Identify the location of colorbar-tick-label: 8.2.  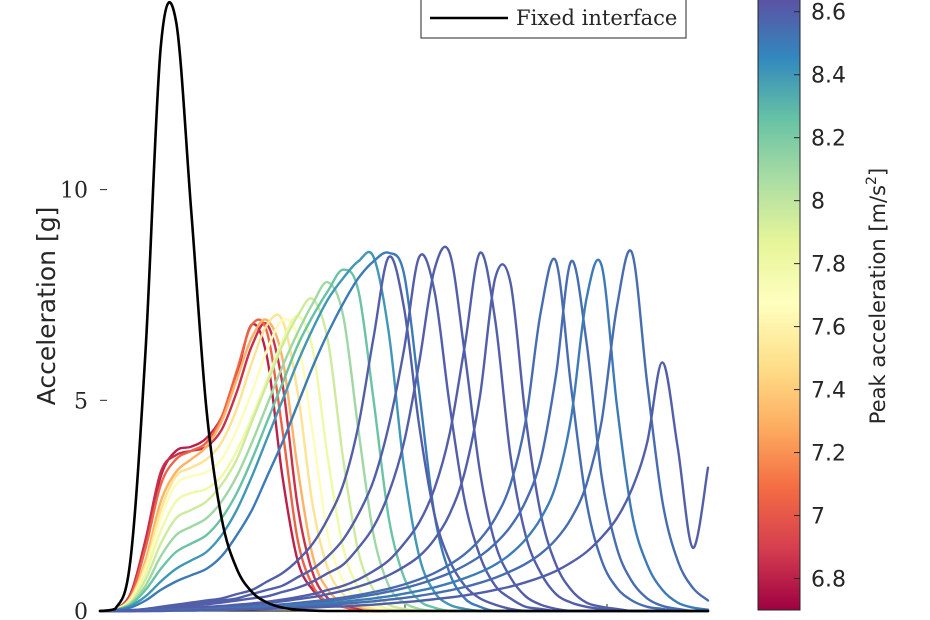
(828, 139).